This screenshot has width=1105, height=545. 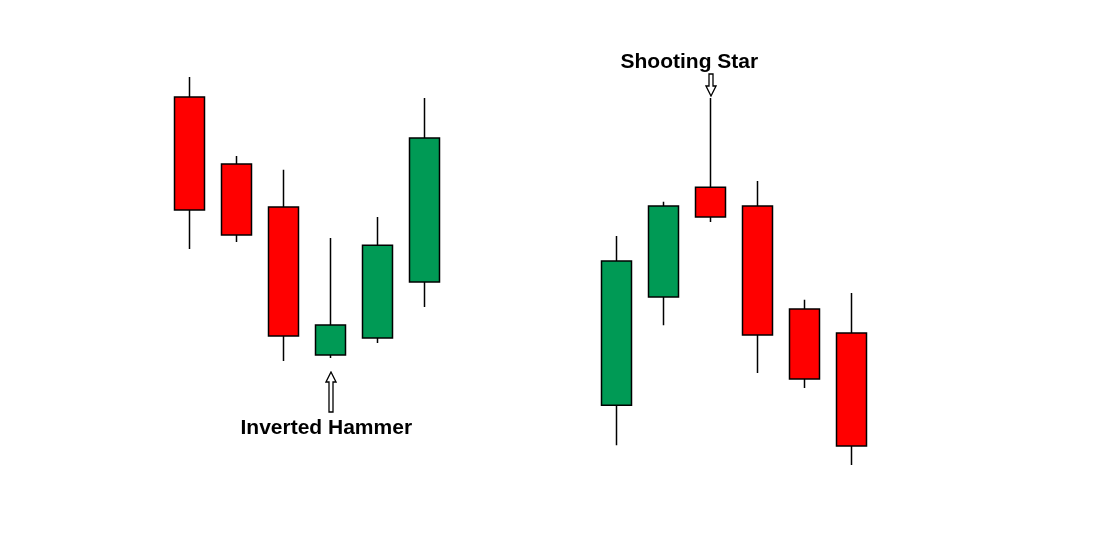 What do you see at coordinates (689, 60) in the screenshot?
I see `text: Shooting Star` at bounding box center [689, 60].